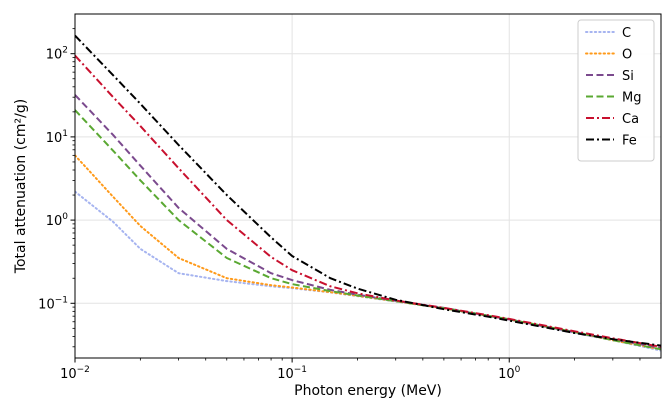 The width and height of the screenshot is (662, 399). I want to click on legend-label-si: Si, so click(628, 76).